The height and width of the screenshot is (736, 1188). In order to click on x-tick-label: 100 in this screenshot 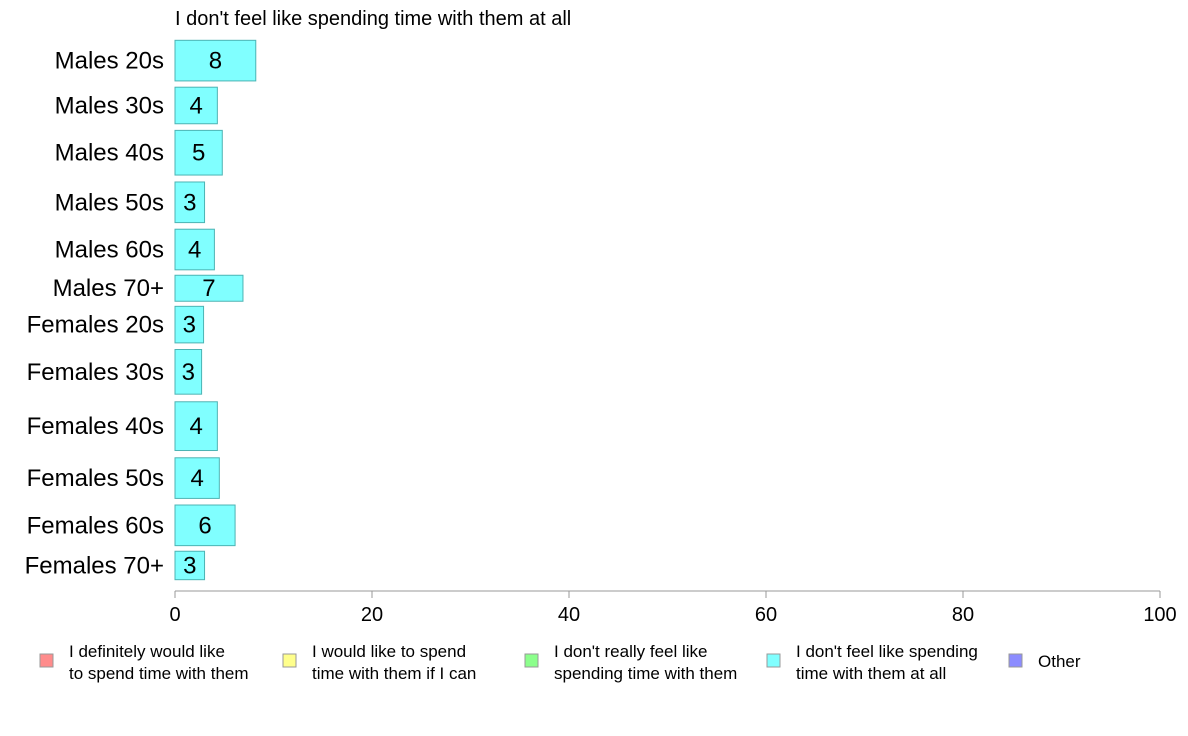, I will do `click(1159, 615)`.